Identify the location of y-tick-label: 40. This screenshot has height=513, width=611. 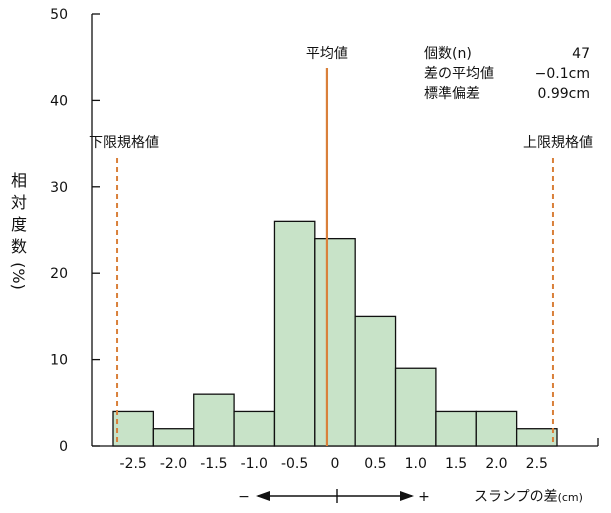
(59, 101).